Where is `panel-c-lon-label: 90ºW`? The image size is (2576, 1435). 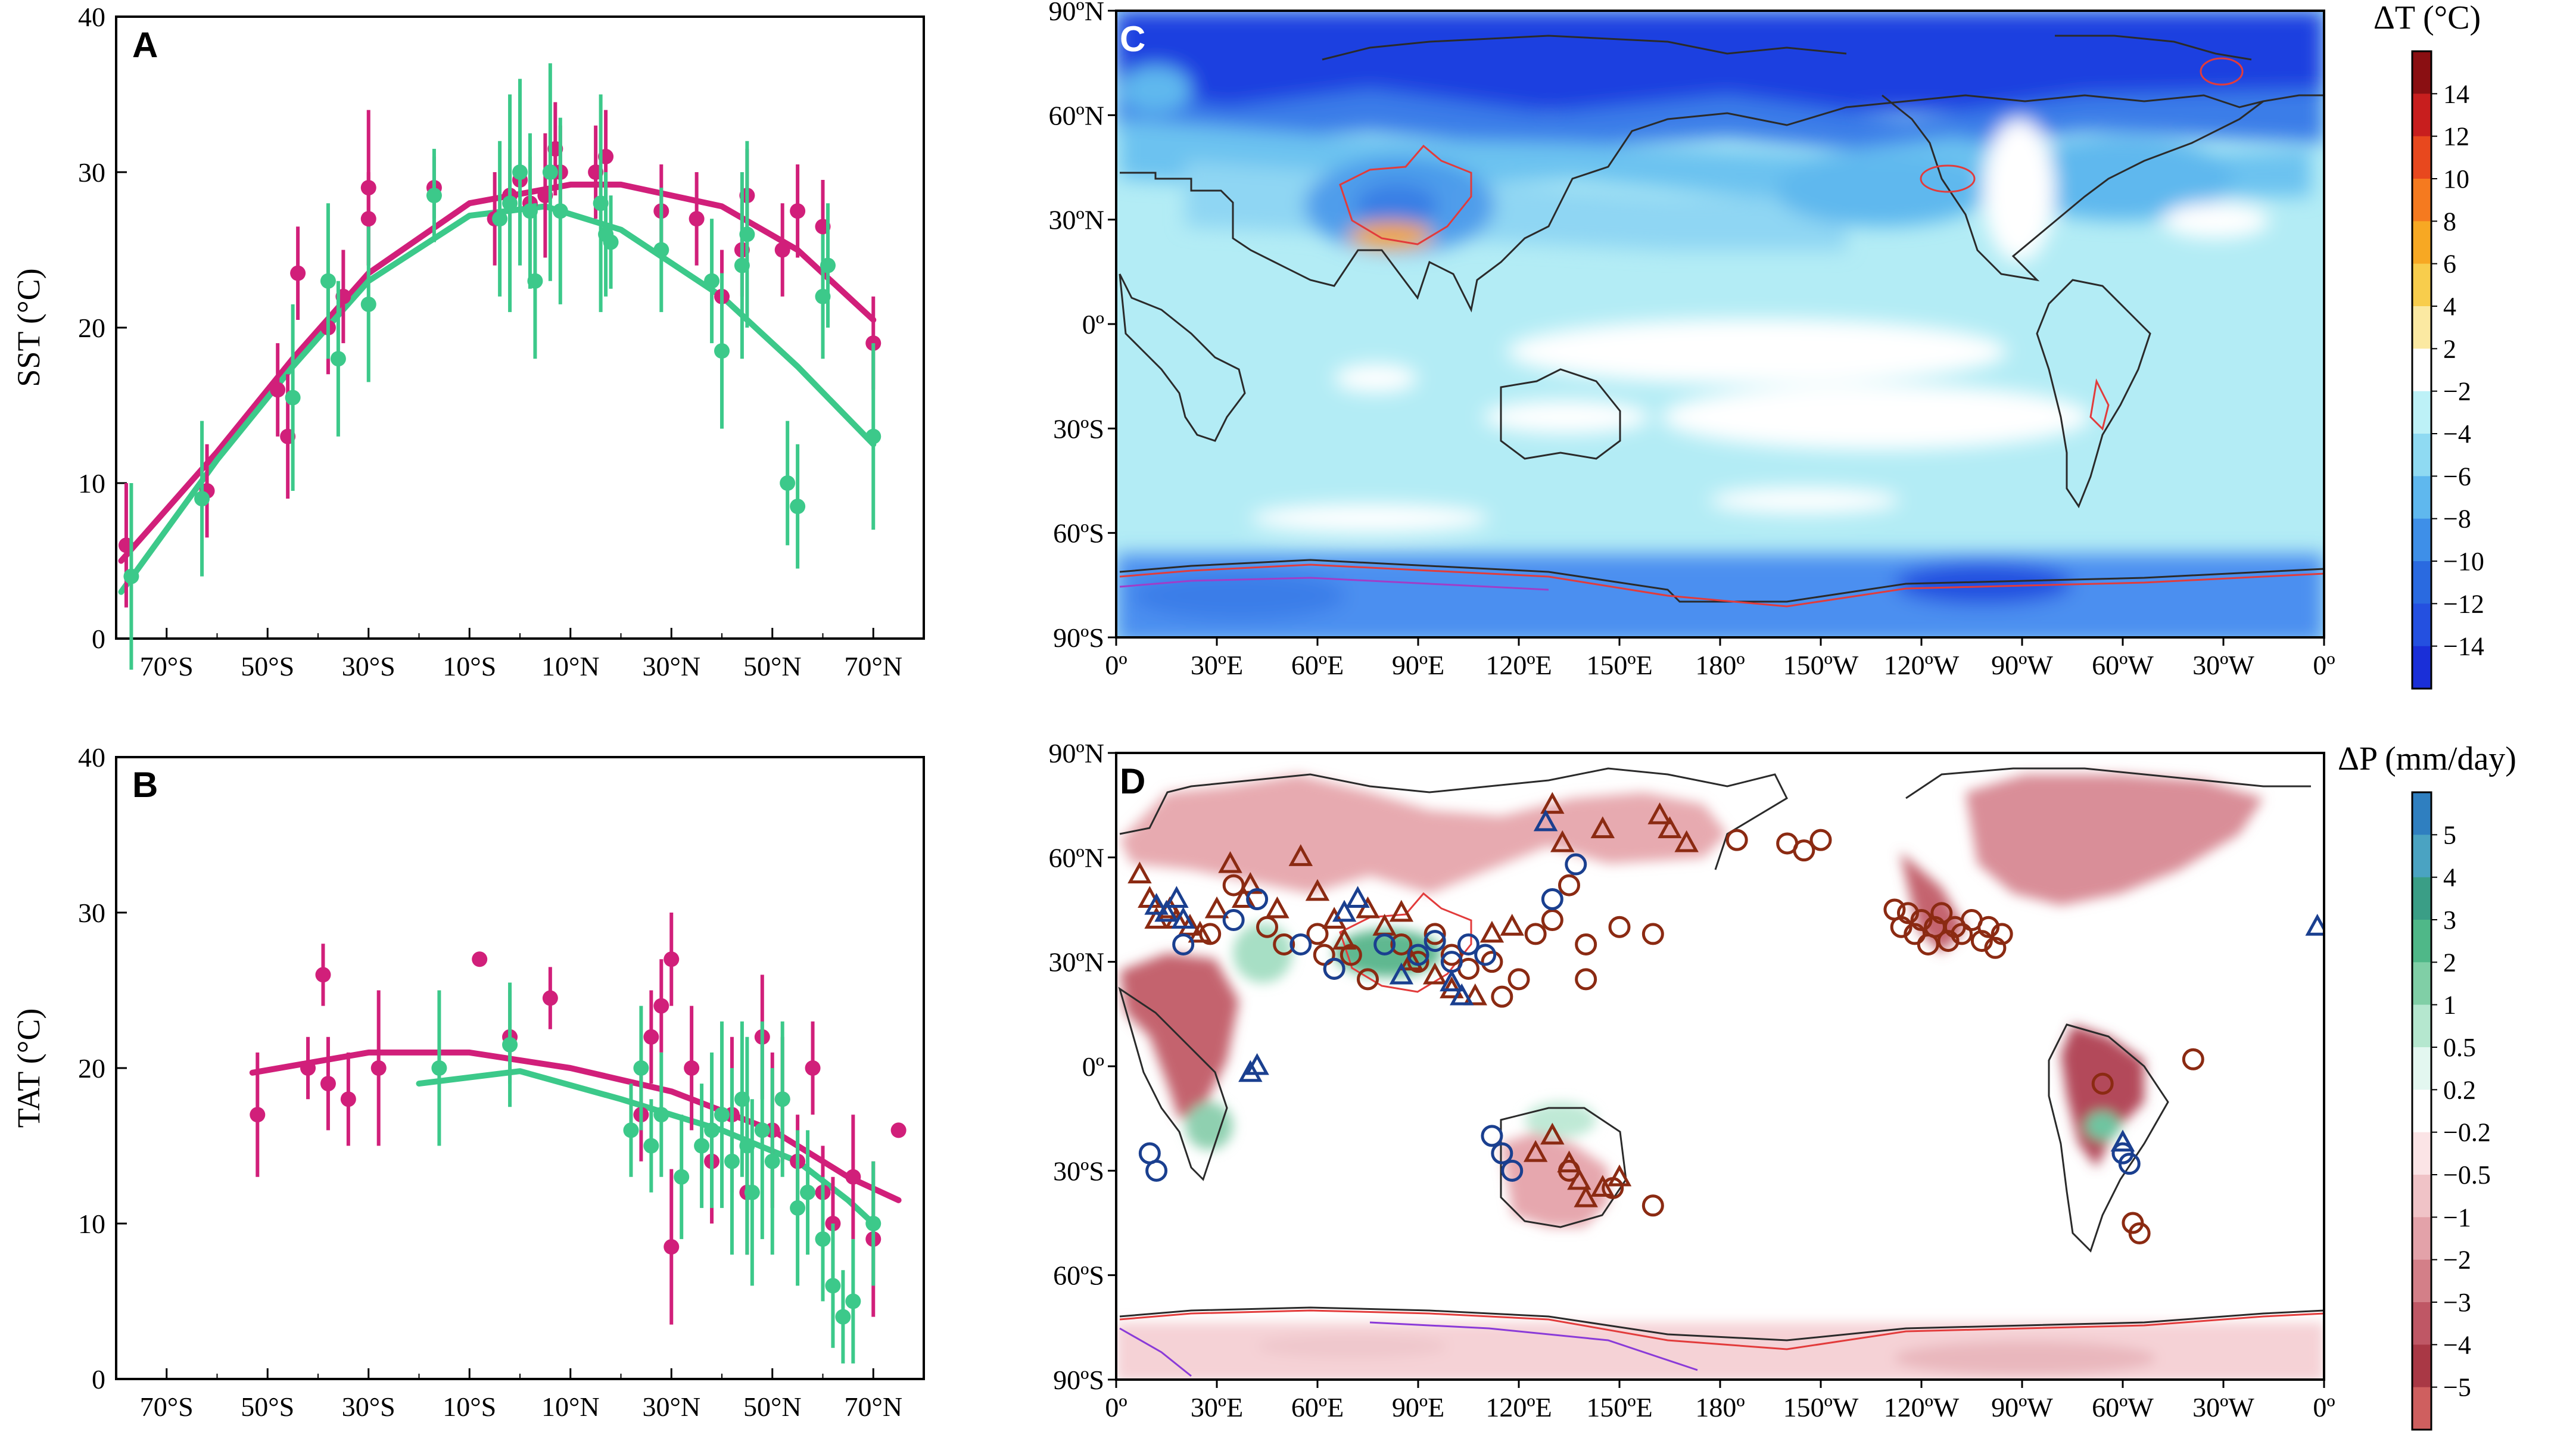 panel-c-lon-label: 90ºW is located at coordinates (2022, 665).